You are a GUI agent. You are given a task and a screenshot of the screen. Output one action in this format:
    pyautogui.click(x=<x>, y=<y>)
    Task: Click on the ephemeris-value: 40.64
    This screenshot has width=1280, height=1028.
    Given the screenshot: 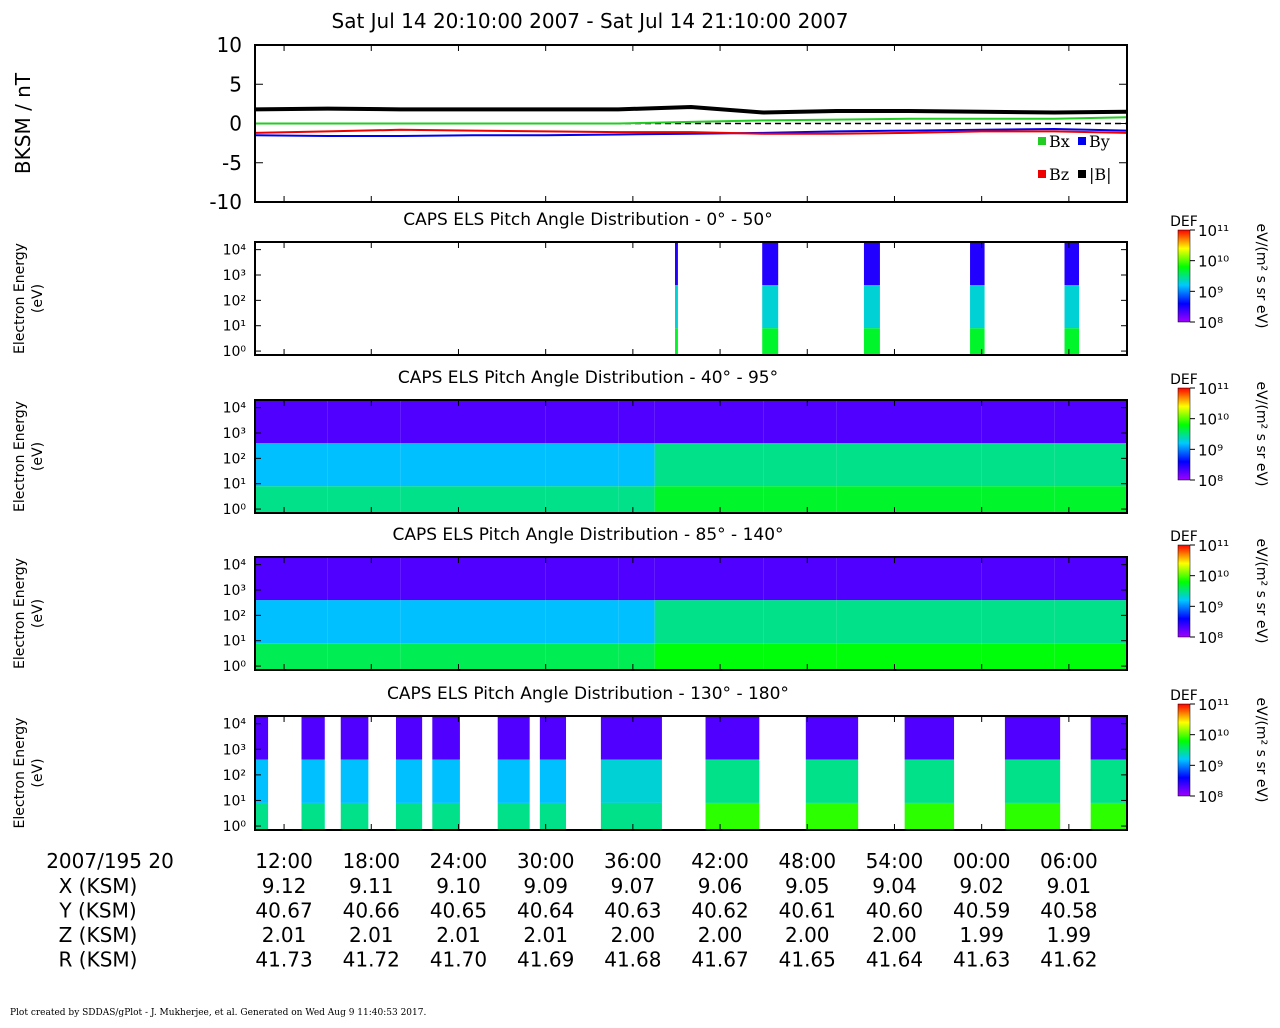 What is the action you would take?
    pyautogui.click(x=545, y=911)
    